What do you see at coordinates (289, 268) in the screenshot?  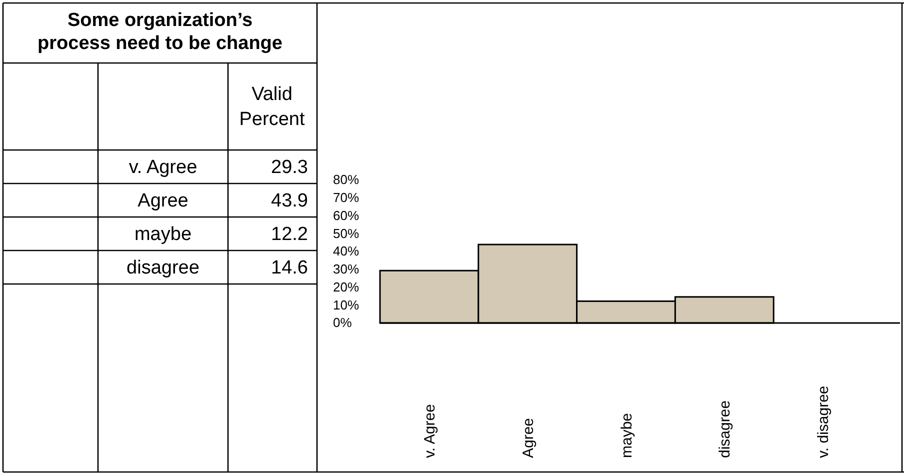 I see `text: 14.6` at bounding box center [289, 268].